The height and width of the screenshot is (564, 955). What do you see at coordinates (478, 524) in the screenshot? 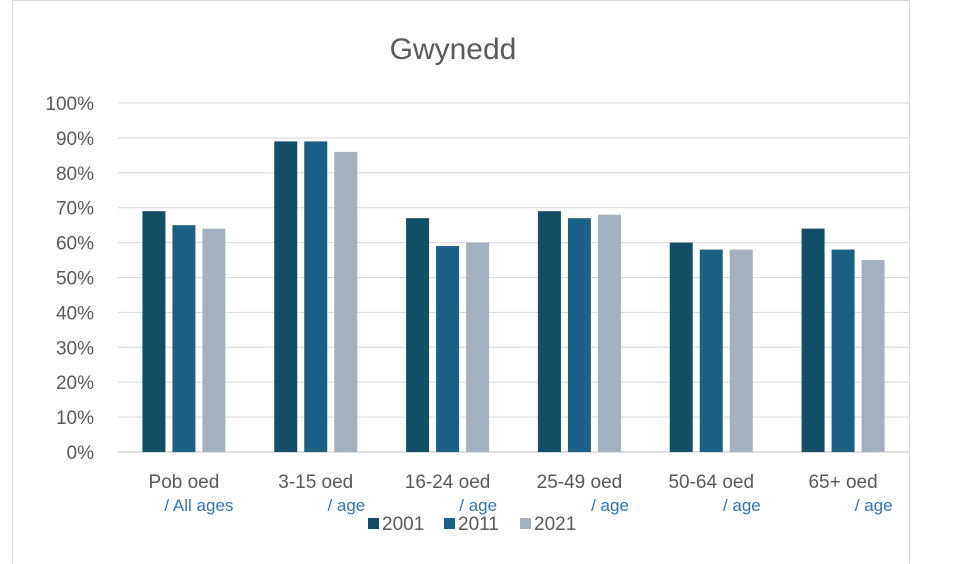
I see `legend-label-2011: 2011` at bounding box center [478, 524].